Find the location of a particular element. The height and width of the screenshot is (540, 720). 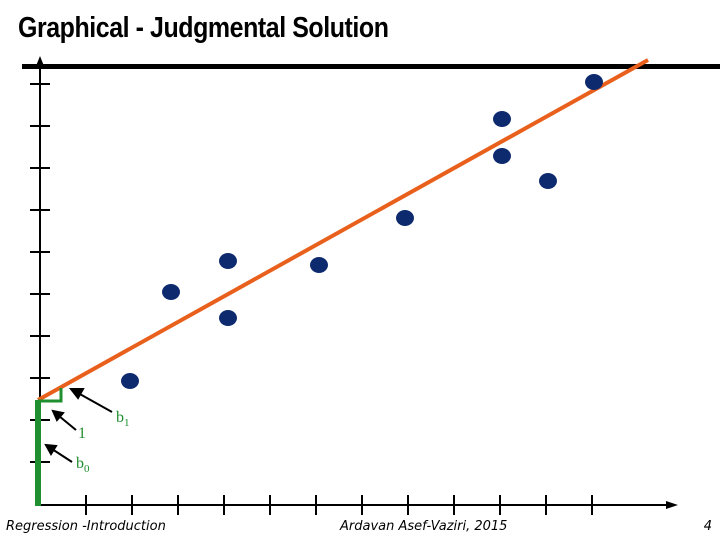

footer-author: Ardavan Asef-Vaziri, 2015 is located at coordinates (424, 526).